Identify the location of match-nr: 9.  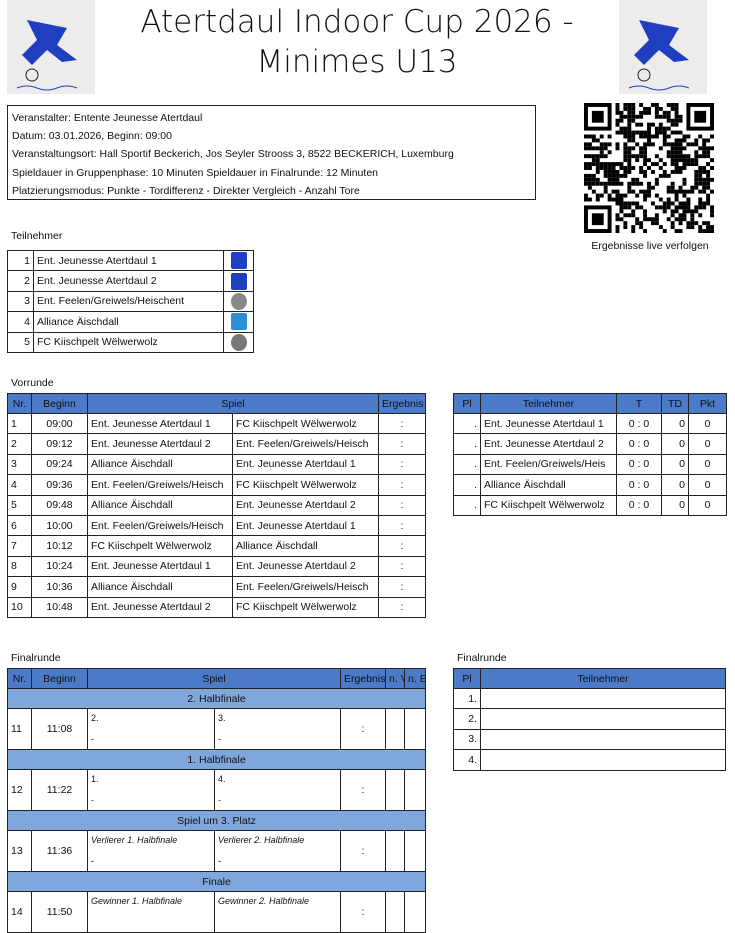
(19, 587).